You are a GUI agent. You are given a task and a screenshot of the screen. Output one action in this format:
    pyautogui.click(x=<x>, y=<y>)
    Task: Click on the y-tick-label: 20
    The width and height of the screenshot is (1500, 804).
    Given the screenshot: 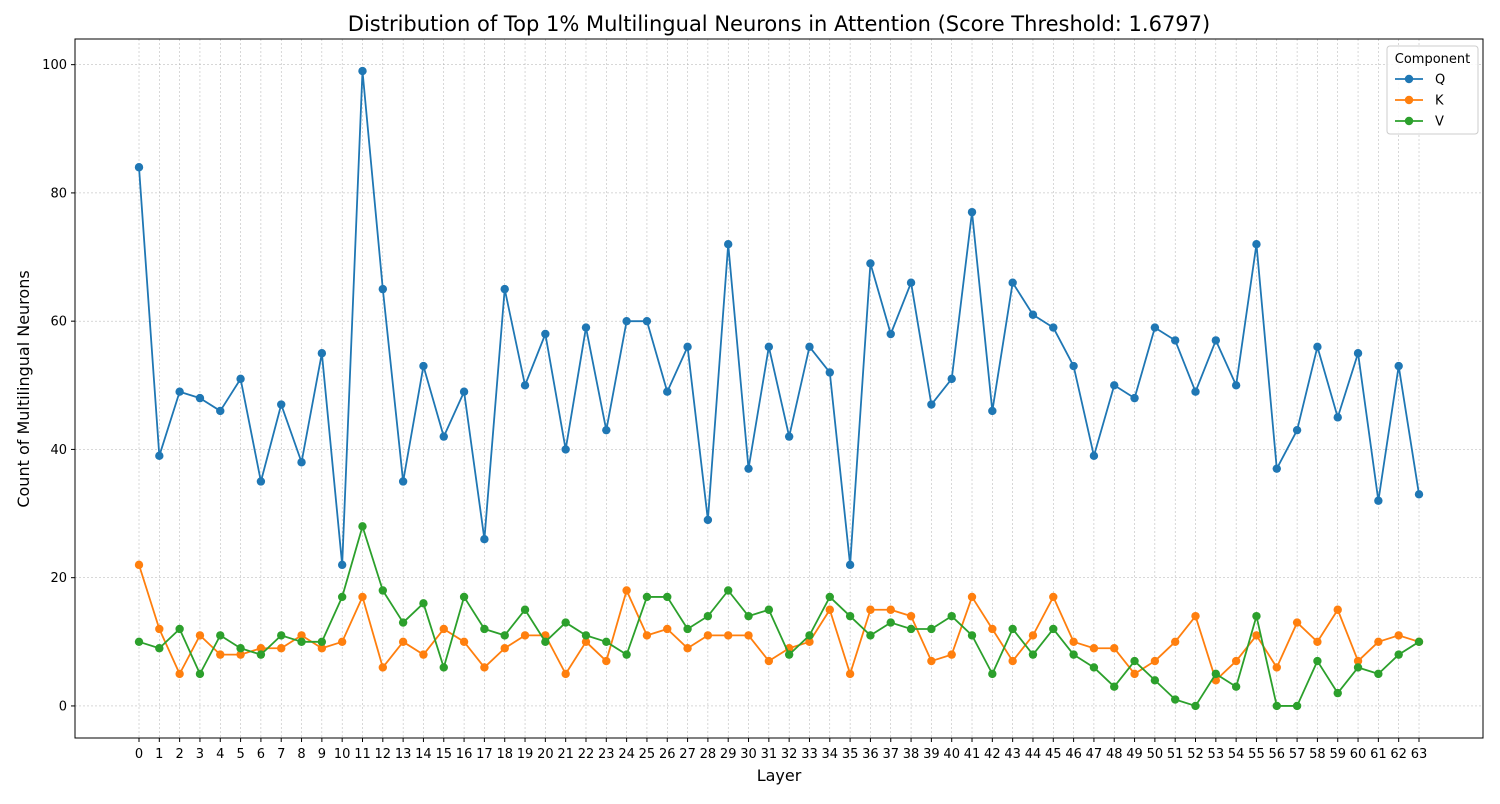 What is the action you would take?
    pyautogui.click(x=58, y=578)
    